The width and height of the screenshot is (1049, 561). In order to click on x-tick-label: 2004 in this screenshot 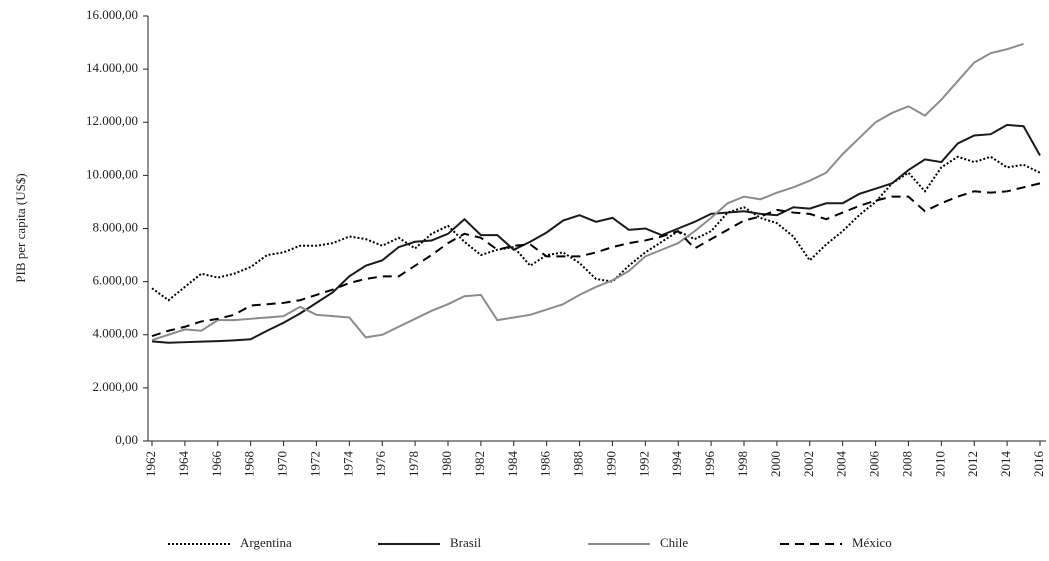, I will do `click(841, 464)`.